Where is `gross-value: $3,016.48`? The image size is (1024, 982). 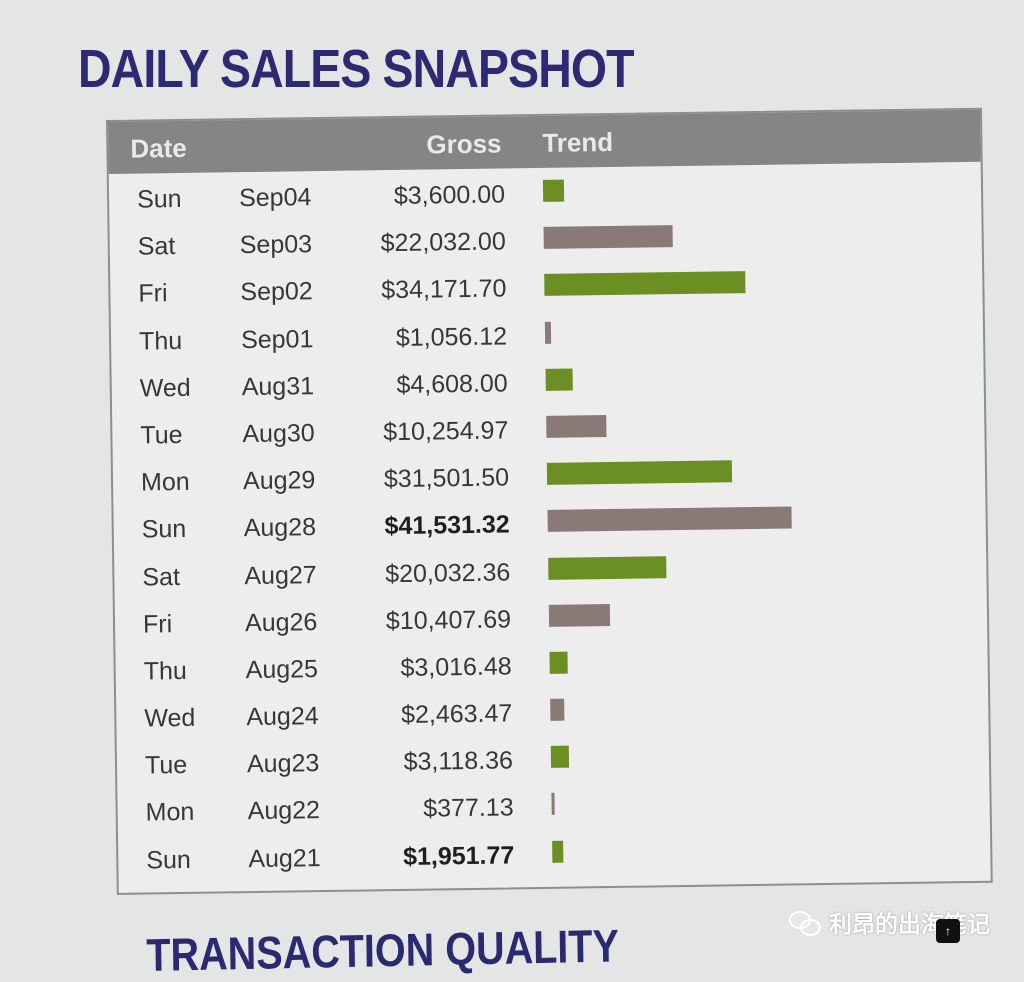 gross-value: $3,016.48 is located at coordinates (456, 667).